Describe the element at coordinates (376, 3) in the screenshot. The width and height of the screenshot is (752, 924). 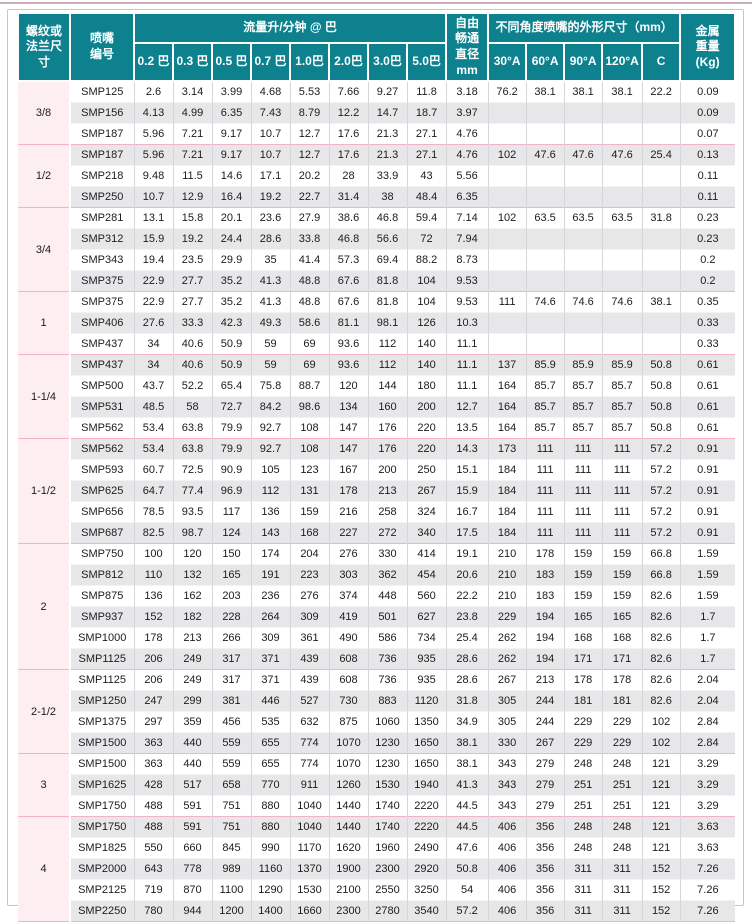
I see `top-rule` at that location.